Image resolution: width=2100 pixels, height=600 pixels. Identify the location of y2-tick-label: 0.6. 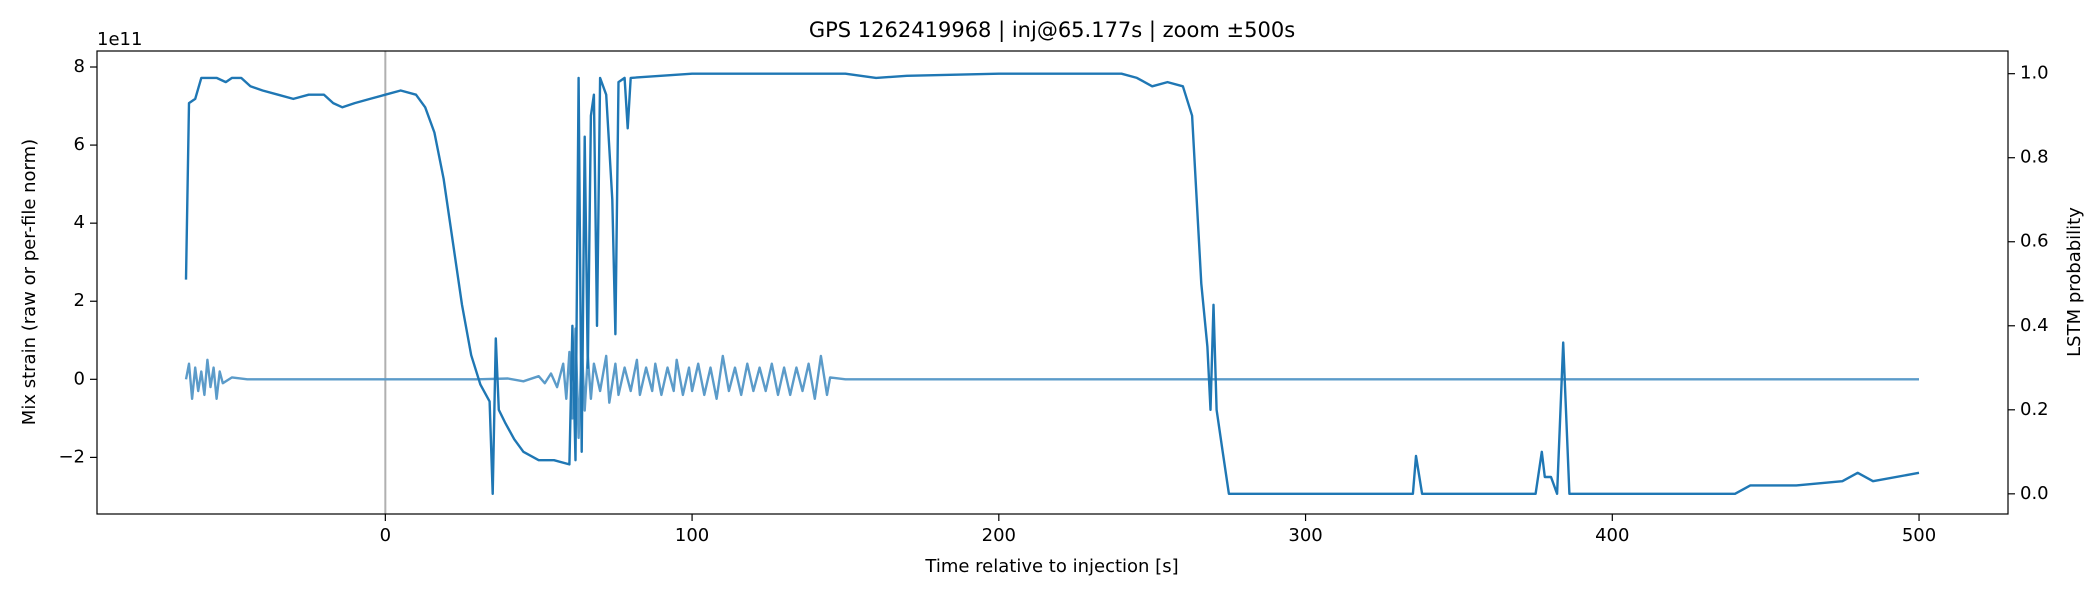
(2034, 241).